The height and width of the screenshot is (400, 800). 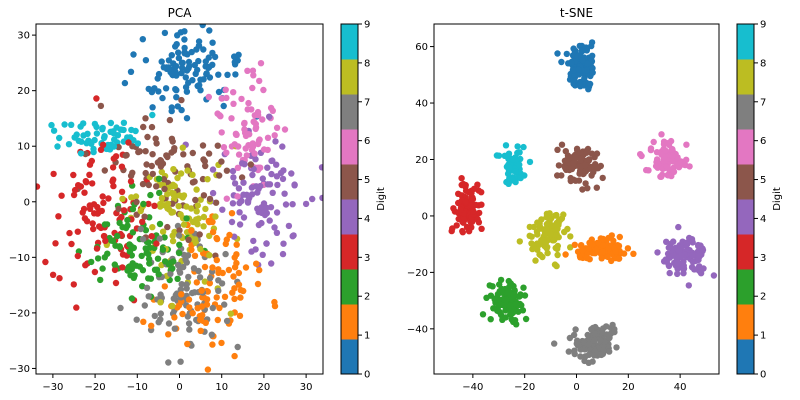 I want to click on colorbar-tick-label: 9, so click(x=763, y=25).